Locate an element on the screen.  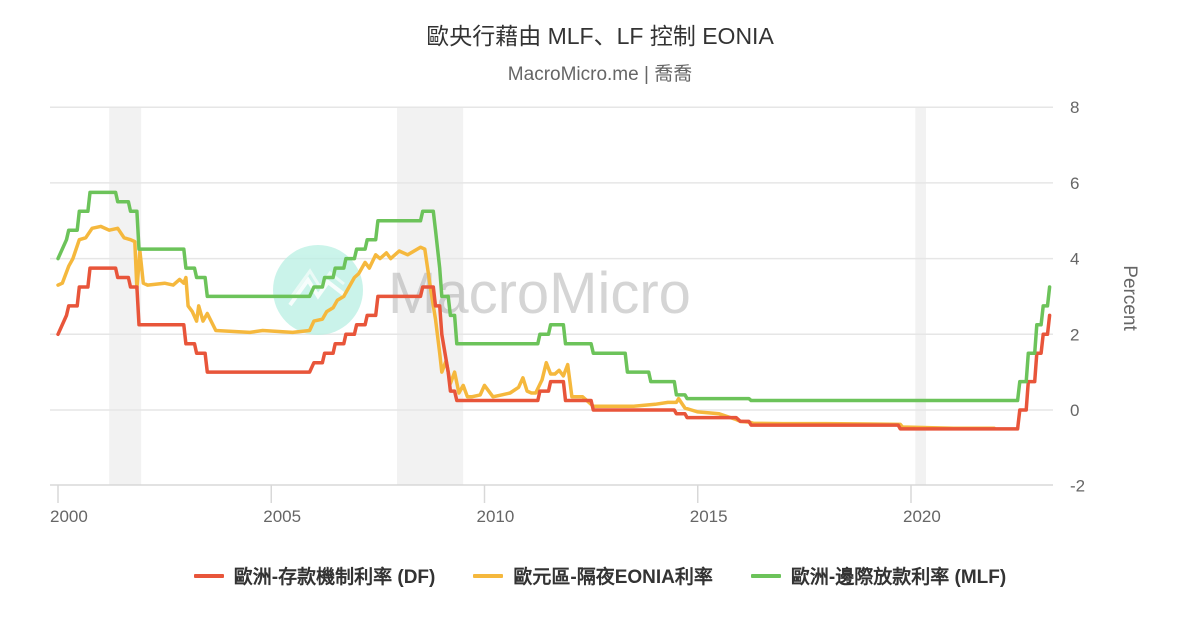
chart-title: 歐央行藉由 MLF、LF 控制 EONIA is located at coordinates (600, 36).